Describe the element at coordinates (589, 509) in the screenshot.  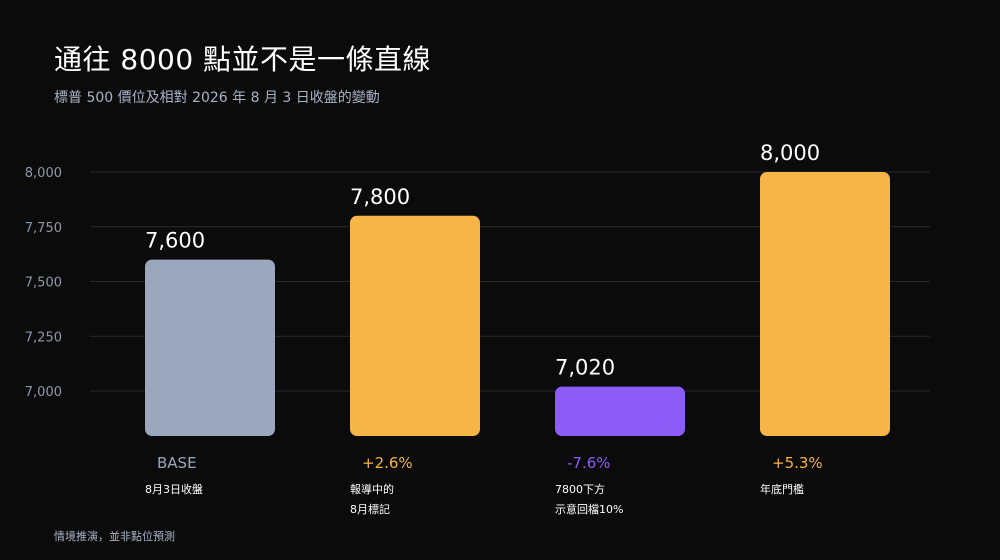
I see `bar-note-label: 示意回檔10%` at that location.